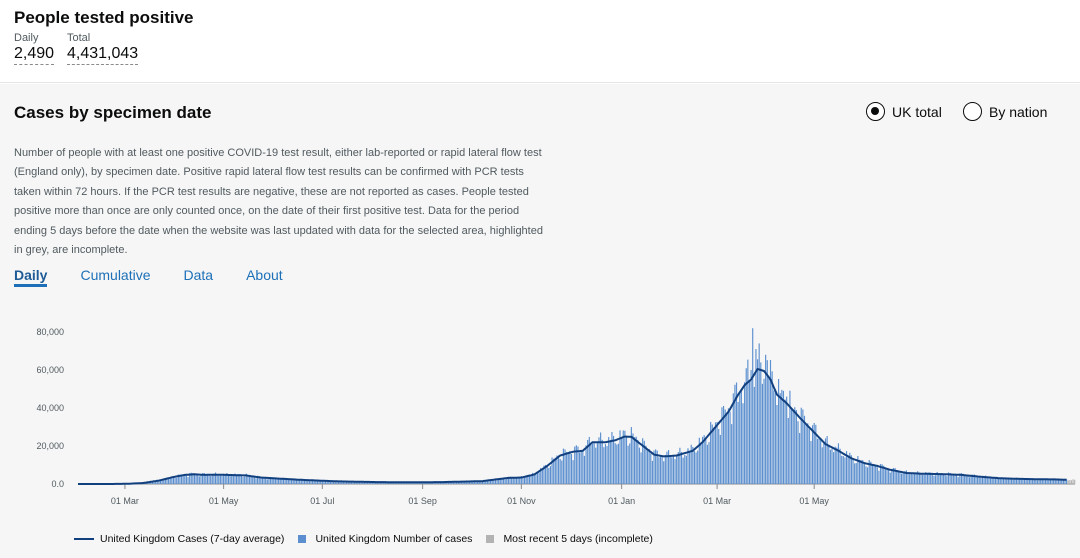 The width and height of the screenshot is (1080, 558). What do you see at coordinates (57, 484) in the screenshot?
I see `y-tick-label: 0.0` at bounding box center [57, 484].